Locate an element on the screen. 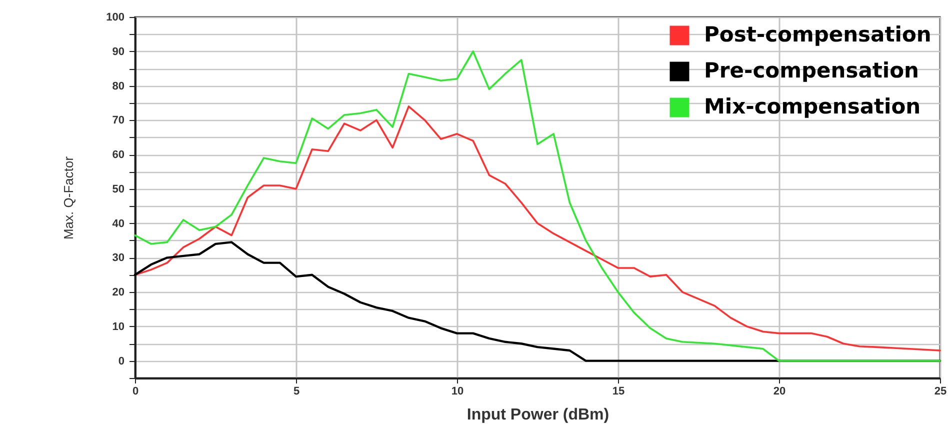  y-tick-label: 40 is located at coordinates (118, 224).